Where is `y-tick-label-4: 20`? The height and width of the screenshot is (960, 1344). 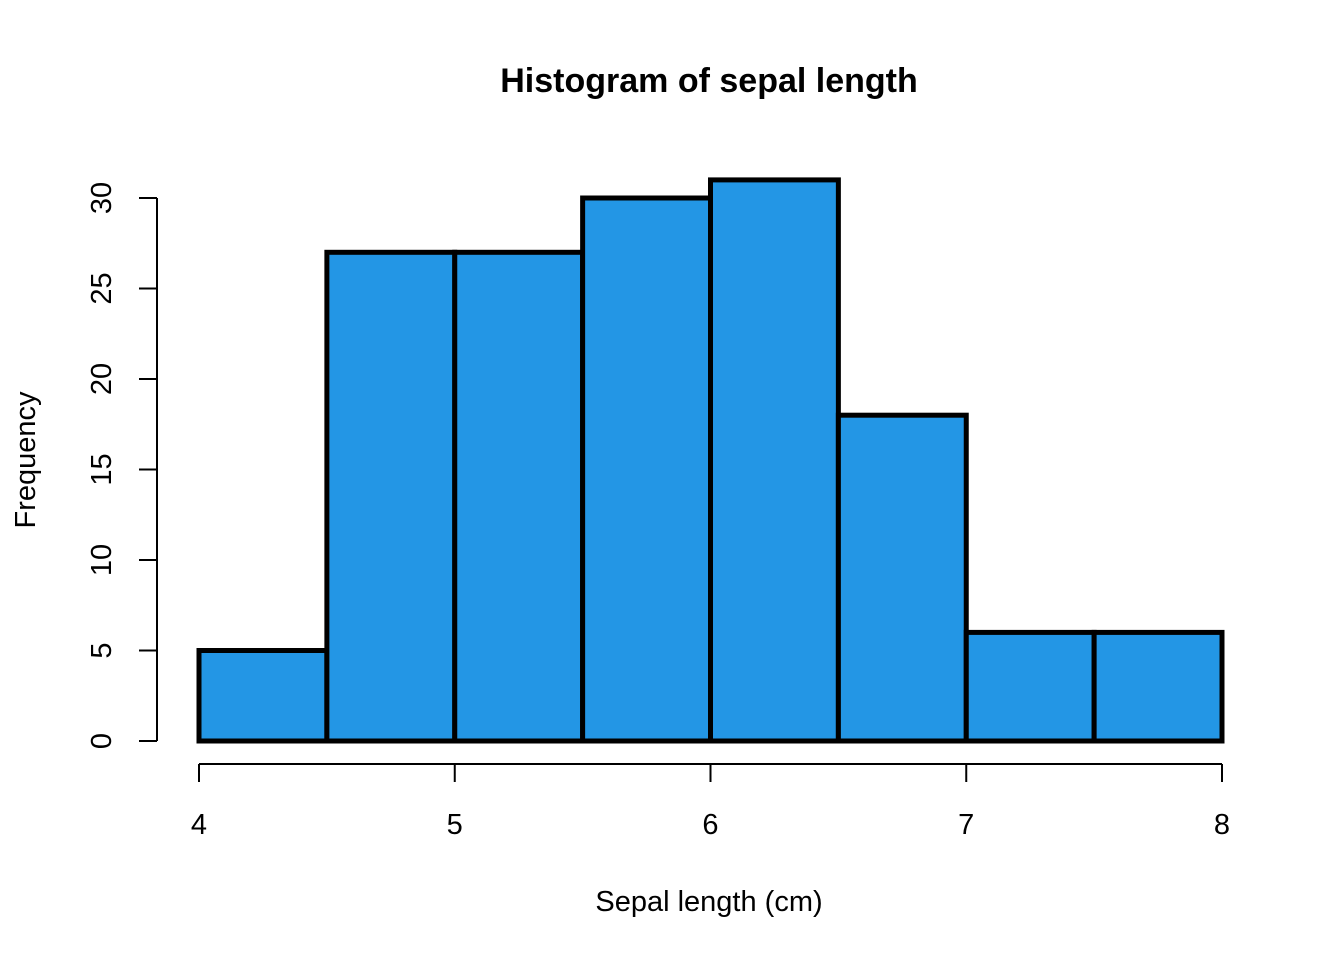 y-tick-label-4: 20 is located at coordinates (102, 379).